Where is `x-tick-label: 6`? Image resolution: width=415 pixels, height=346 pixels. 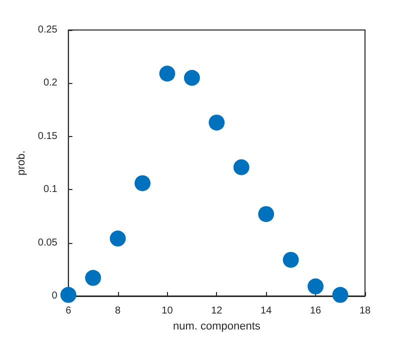 x-tick-label: 6 is located at coordinates (69, 311).